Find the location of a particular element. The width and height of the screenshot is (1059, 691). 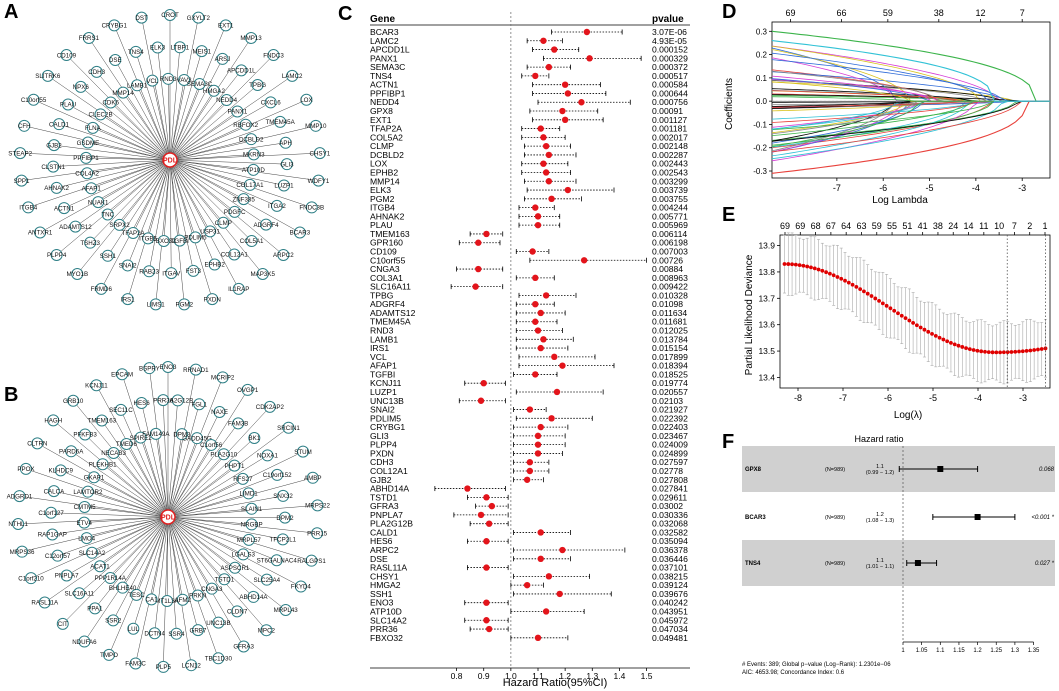

network-b-node-label: FKYD4 is located at coordinates (301, 587).